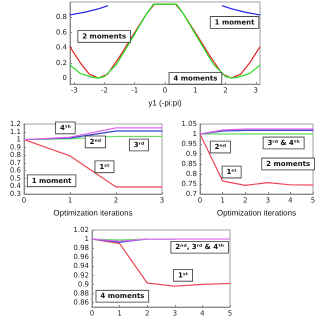 The image size is (320, 320). I want to click on x-axis-title: y1 (-pi:pi), so click(165, 103).